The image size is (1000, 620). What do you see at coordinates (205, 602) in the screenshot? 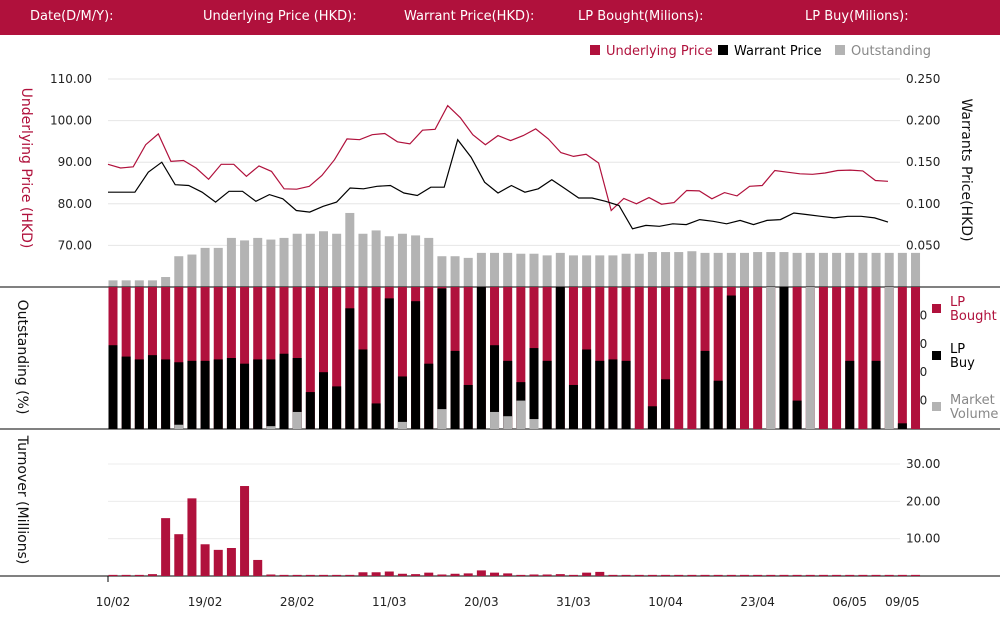
I see `x-tick-label: 19/02` at bounding box center [205, 602].